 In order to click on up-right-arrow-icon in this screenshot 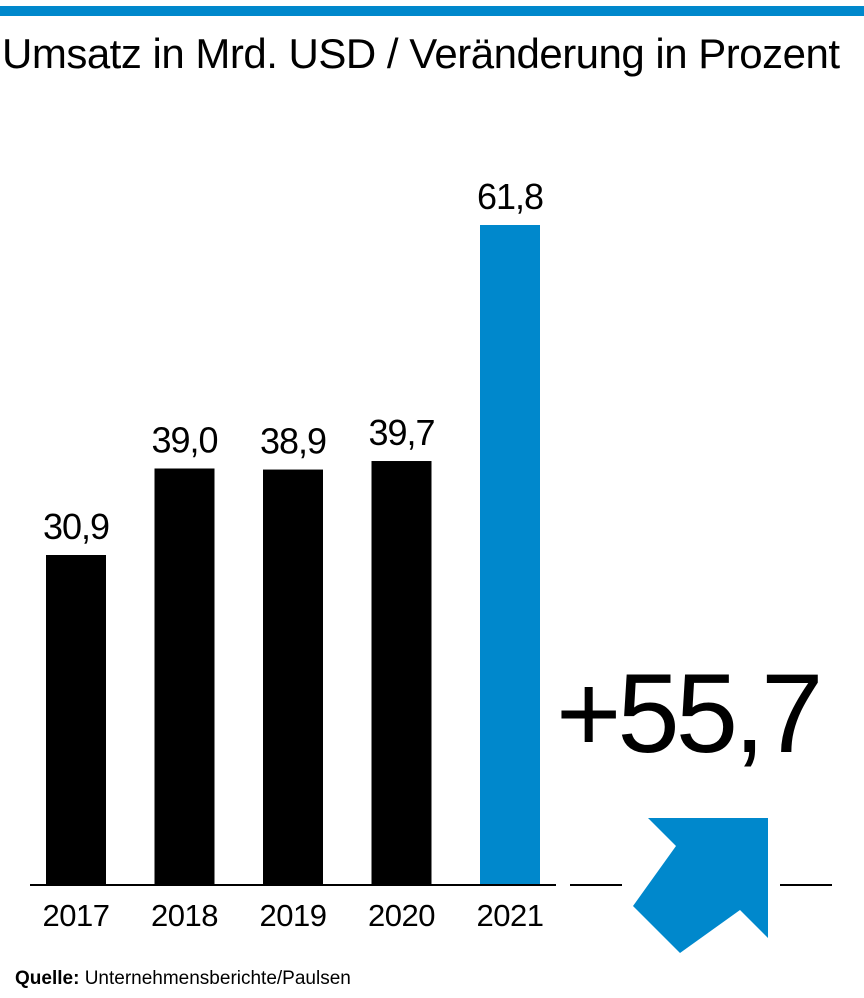, I will do `click(701, 885)`.